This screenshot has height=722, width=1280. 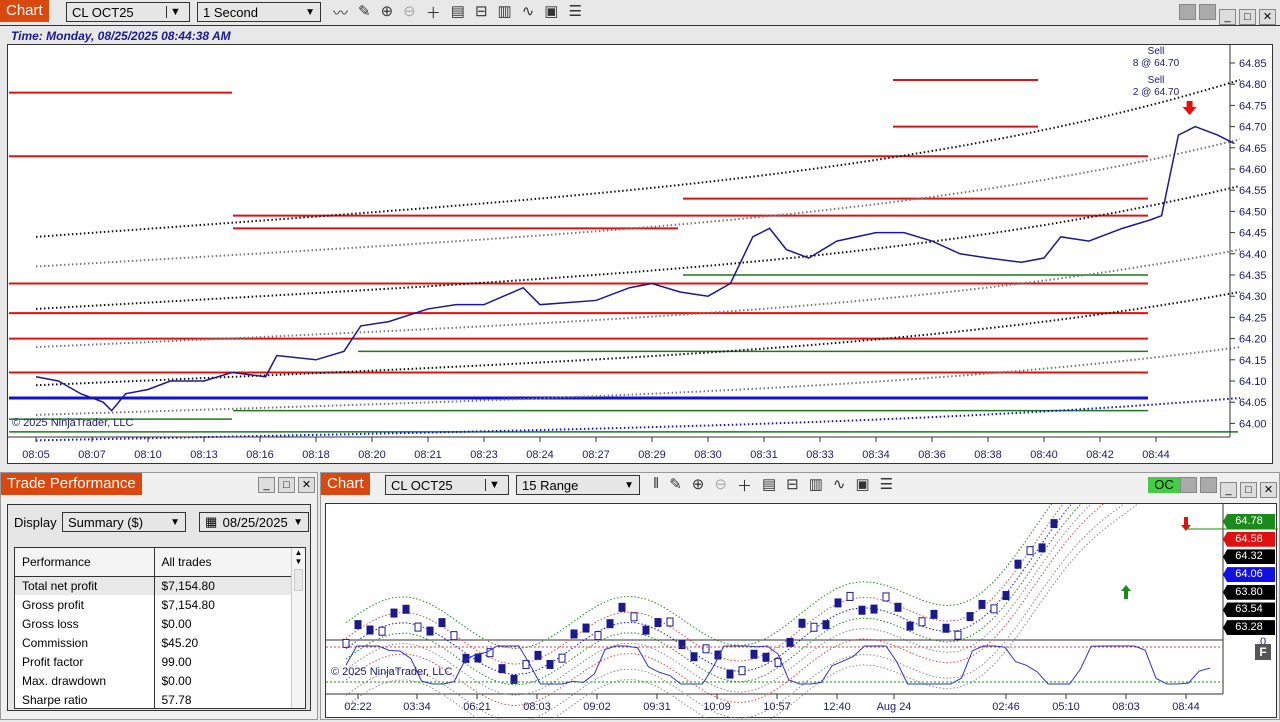 What do you see at coordinates (1253, 170) in the screenshot?
I see `y-tick-label: 64.60` at bounding box center [1253, 170].